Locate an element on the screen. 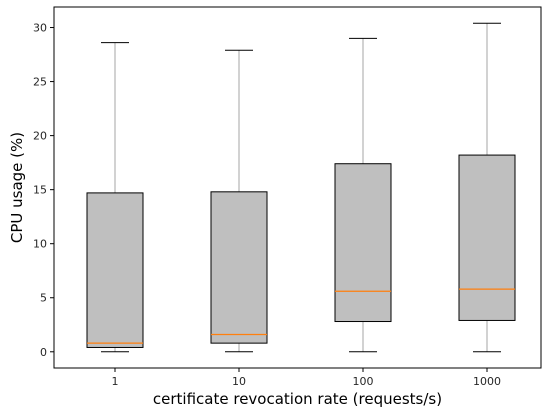 This screenshot has height=411, width=543. y-tick-label: 30 is located at coordinates (40, 28).